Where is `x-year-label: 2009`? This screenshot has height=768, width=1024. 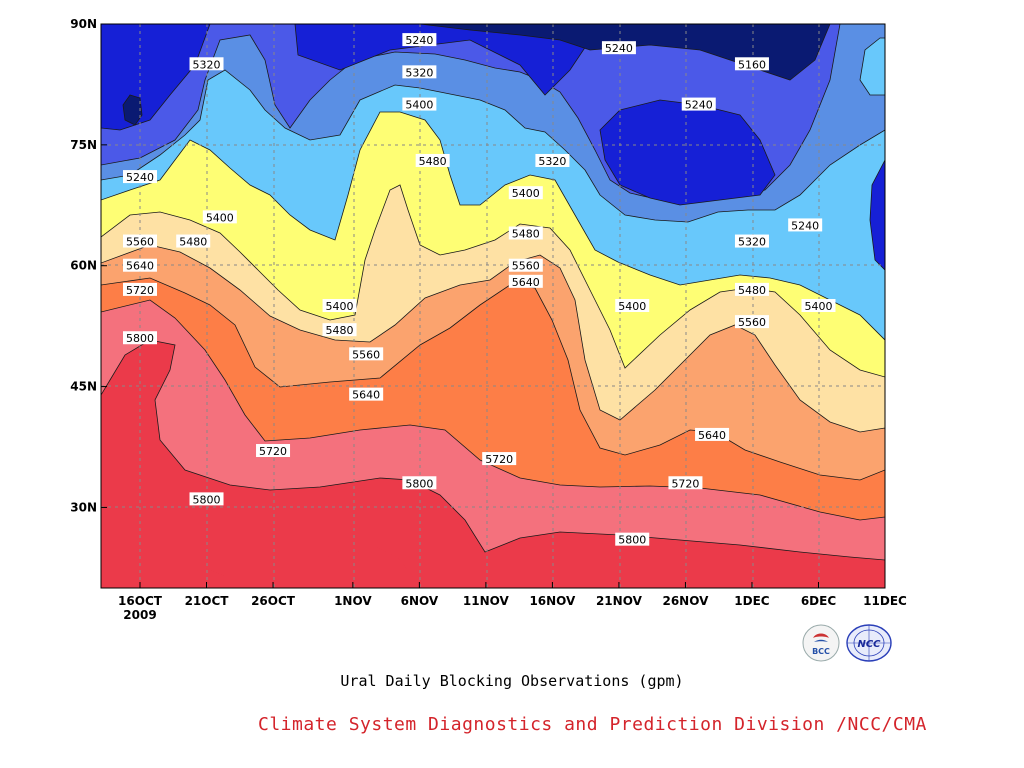
x-year-label: 2009 is located at coordinates (139, 615).